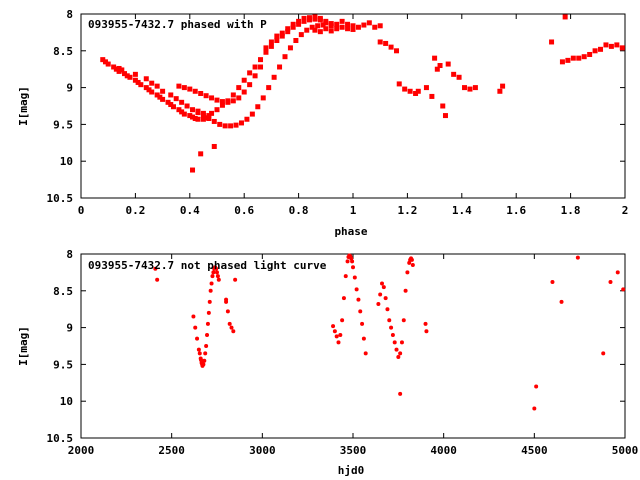  What do you see at coordinates (407, 210) in the screenshot?
I see `x-tick-label: 1.2` at bounding box center [407, 210].